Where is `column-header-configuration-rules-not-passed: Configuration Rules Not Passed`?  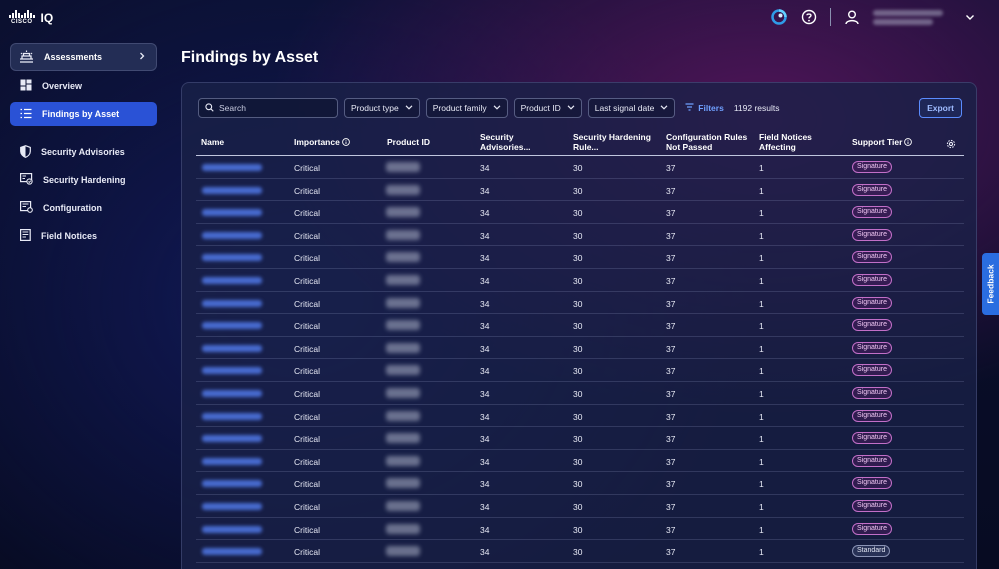 column-header-configuration-rules-not-passed: Configuration Rules Not Passed is located at coordinates (711, 142).